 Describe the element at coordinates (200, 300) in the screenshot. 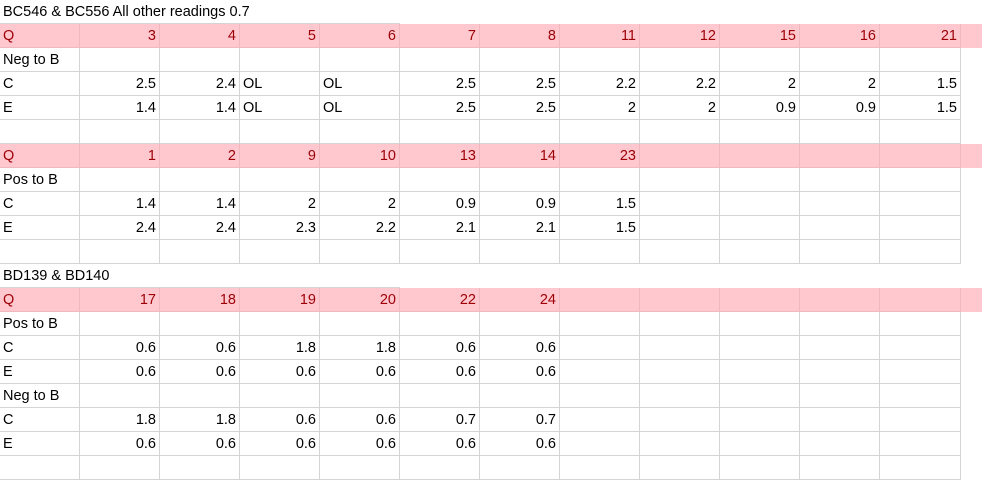

I see `sheet-cell: 18` at that location.